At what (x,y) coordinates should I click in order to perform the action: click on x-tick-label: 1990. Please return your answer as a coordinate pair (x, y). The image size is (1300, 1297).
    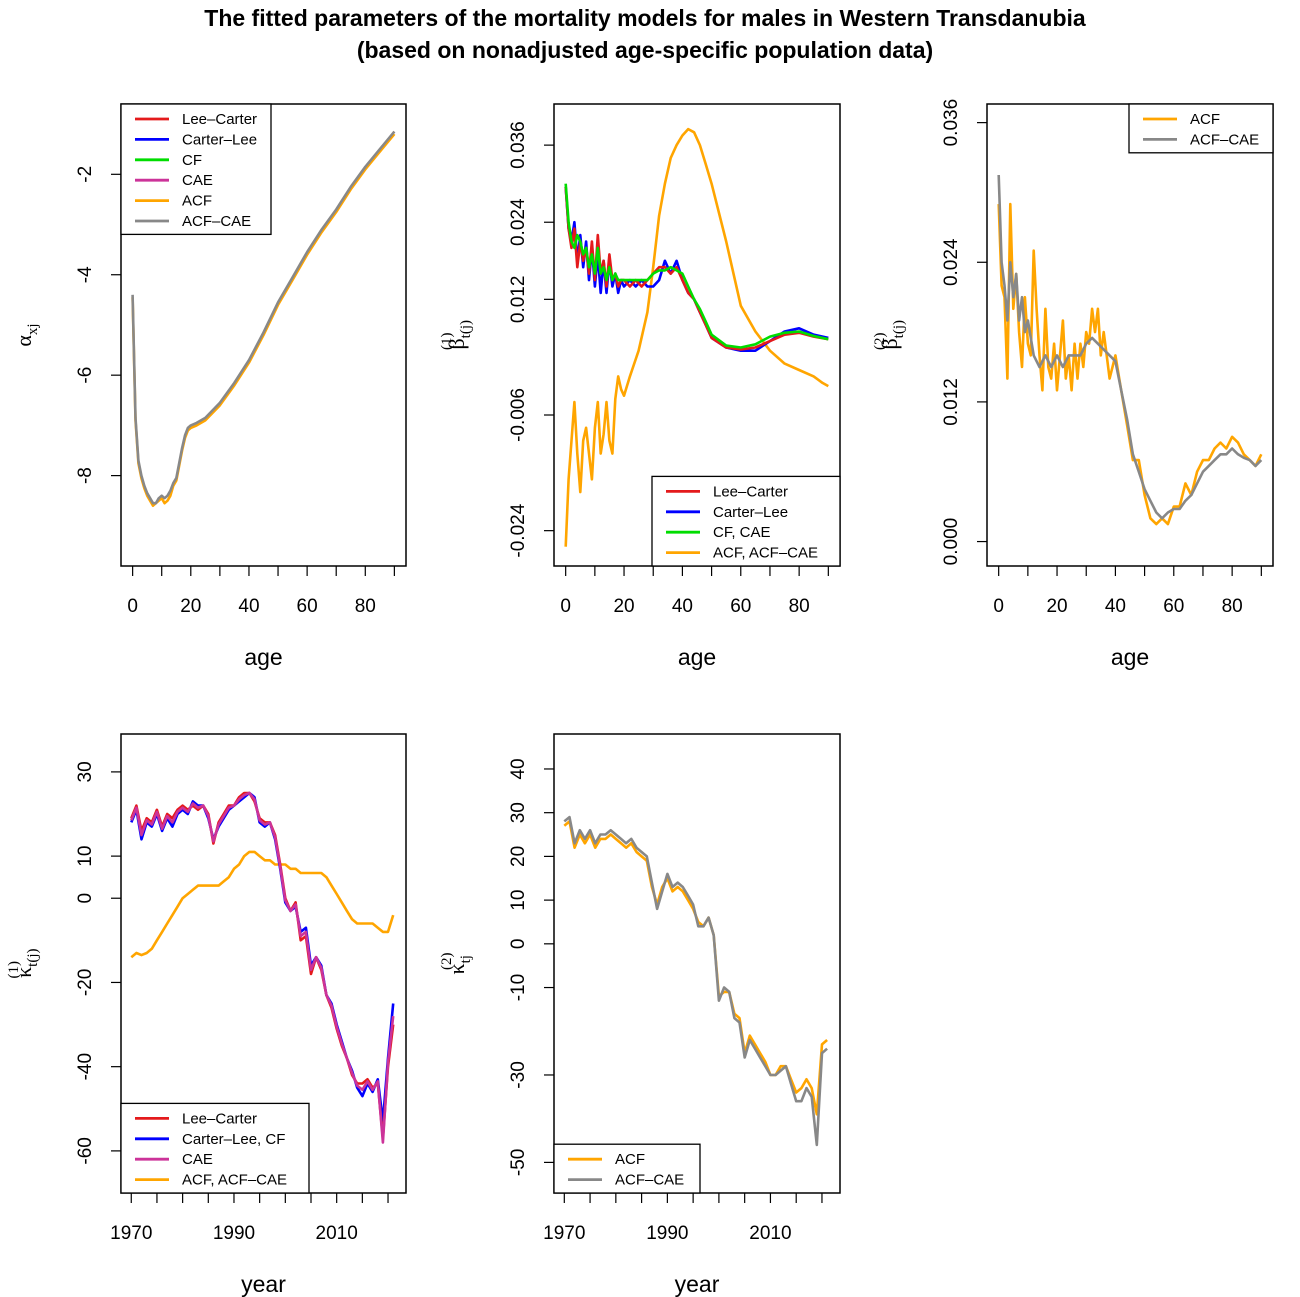
    Looking at the image, I should click on (667, 1233).